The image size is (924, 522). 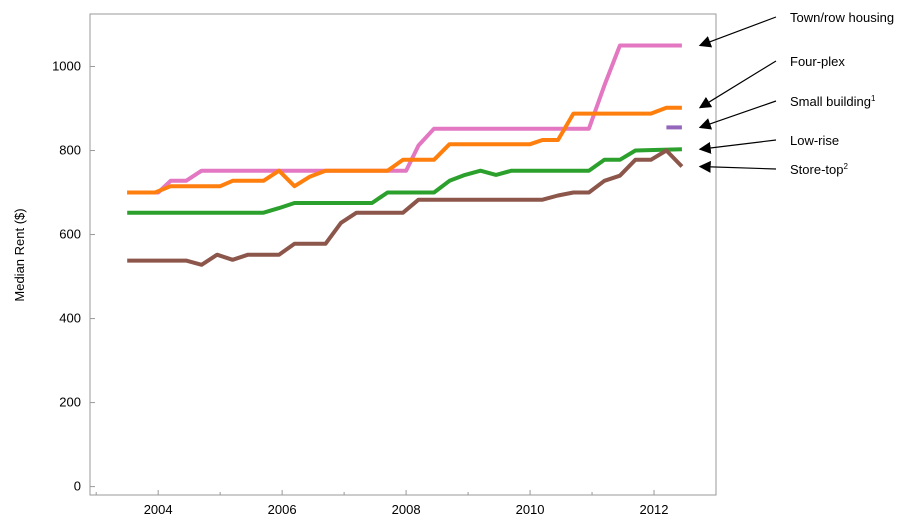 What do you see at coordinates (66, 66) in the screenshot?
I see `y-tick-label: 1000` at bounding box center [66, 66].